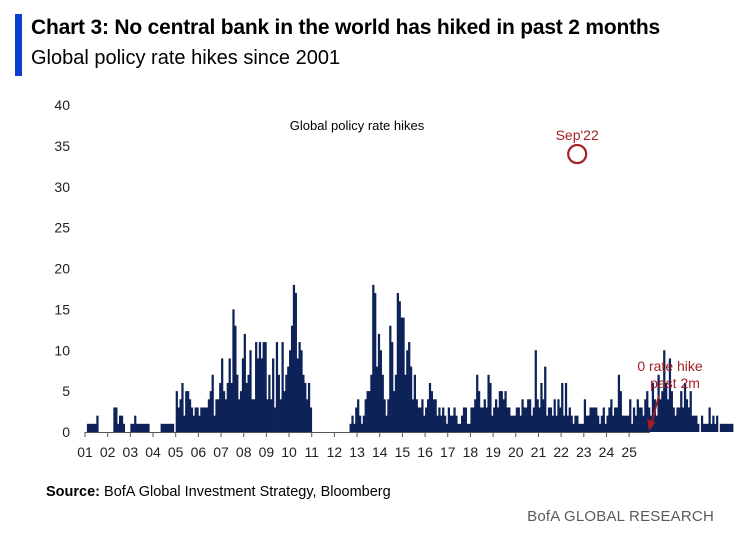 This screenshot has width=734, height=538. Describe the element at coordinates (539, 452) in the screenshot. I see `x-tick-label: 21` at that location.